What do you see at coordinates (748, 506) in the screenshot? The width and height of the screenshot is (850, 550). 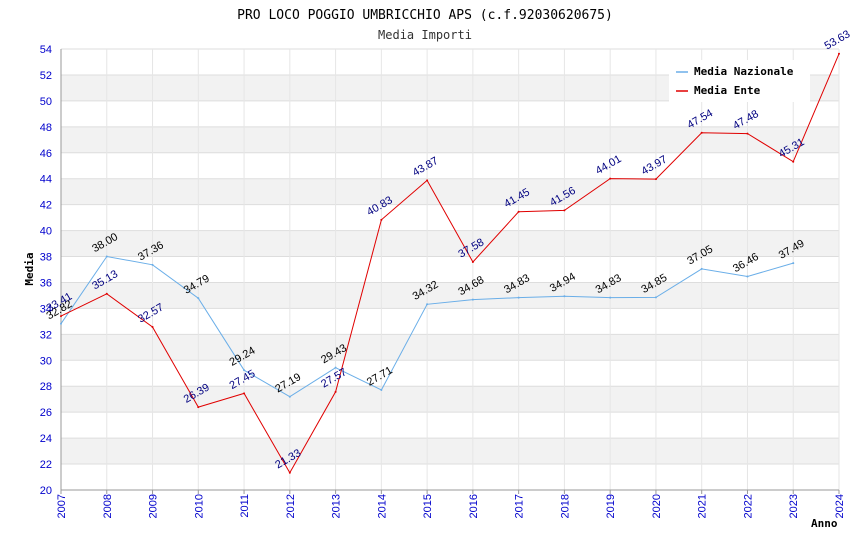 I see `x-tick-label: 2022` at bounding box center [748, 506].